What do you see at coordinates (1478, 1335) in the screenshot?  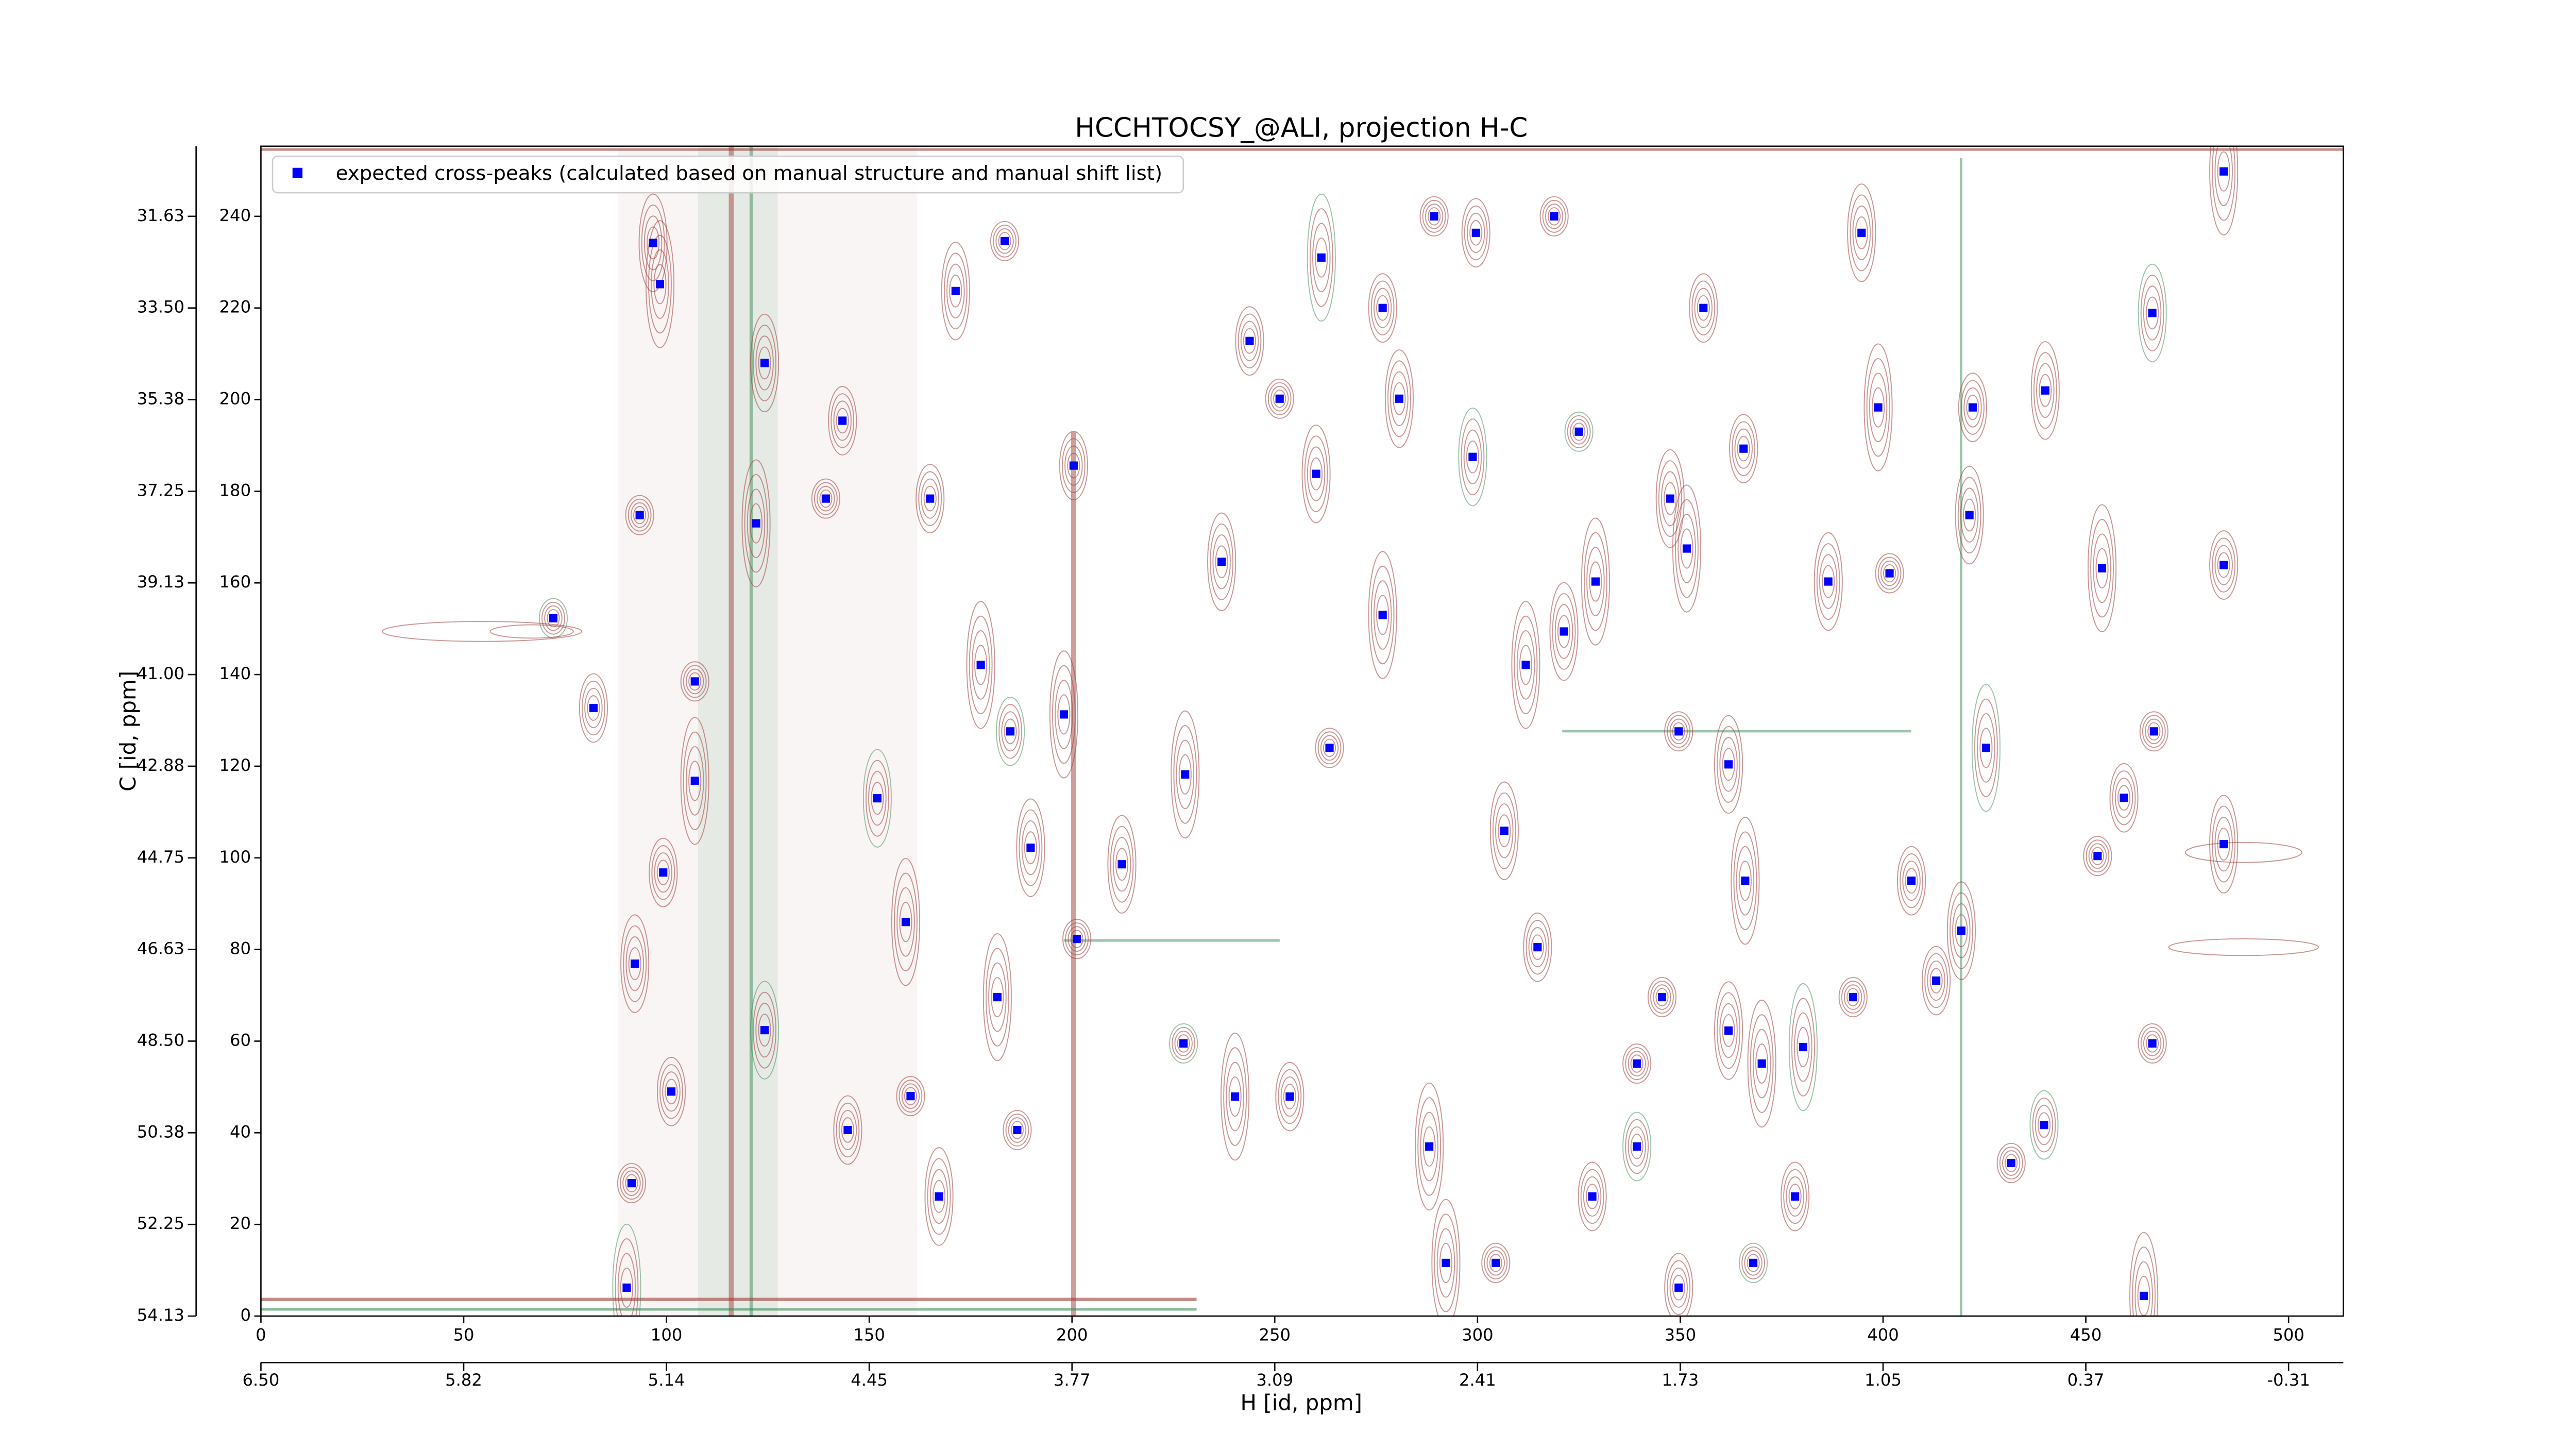 I see `x-tick-label: 300` at bounding box center [1478, 1335].